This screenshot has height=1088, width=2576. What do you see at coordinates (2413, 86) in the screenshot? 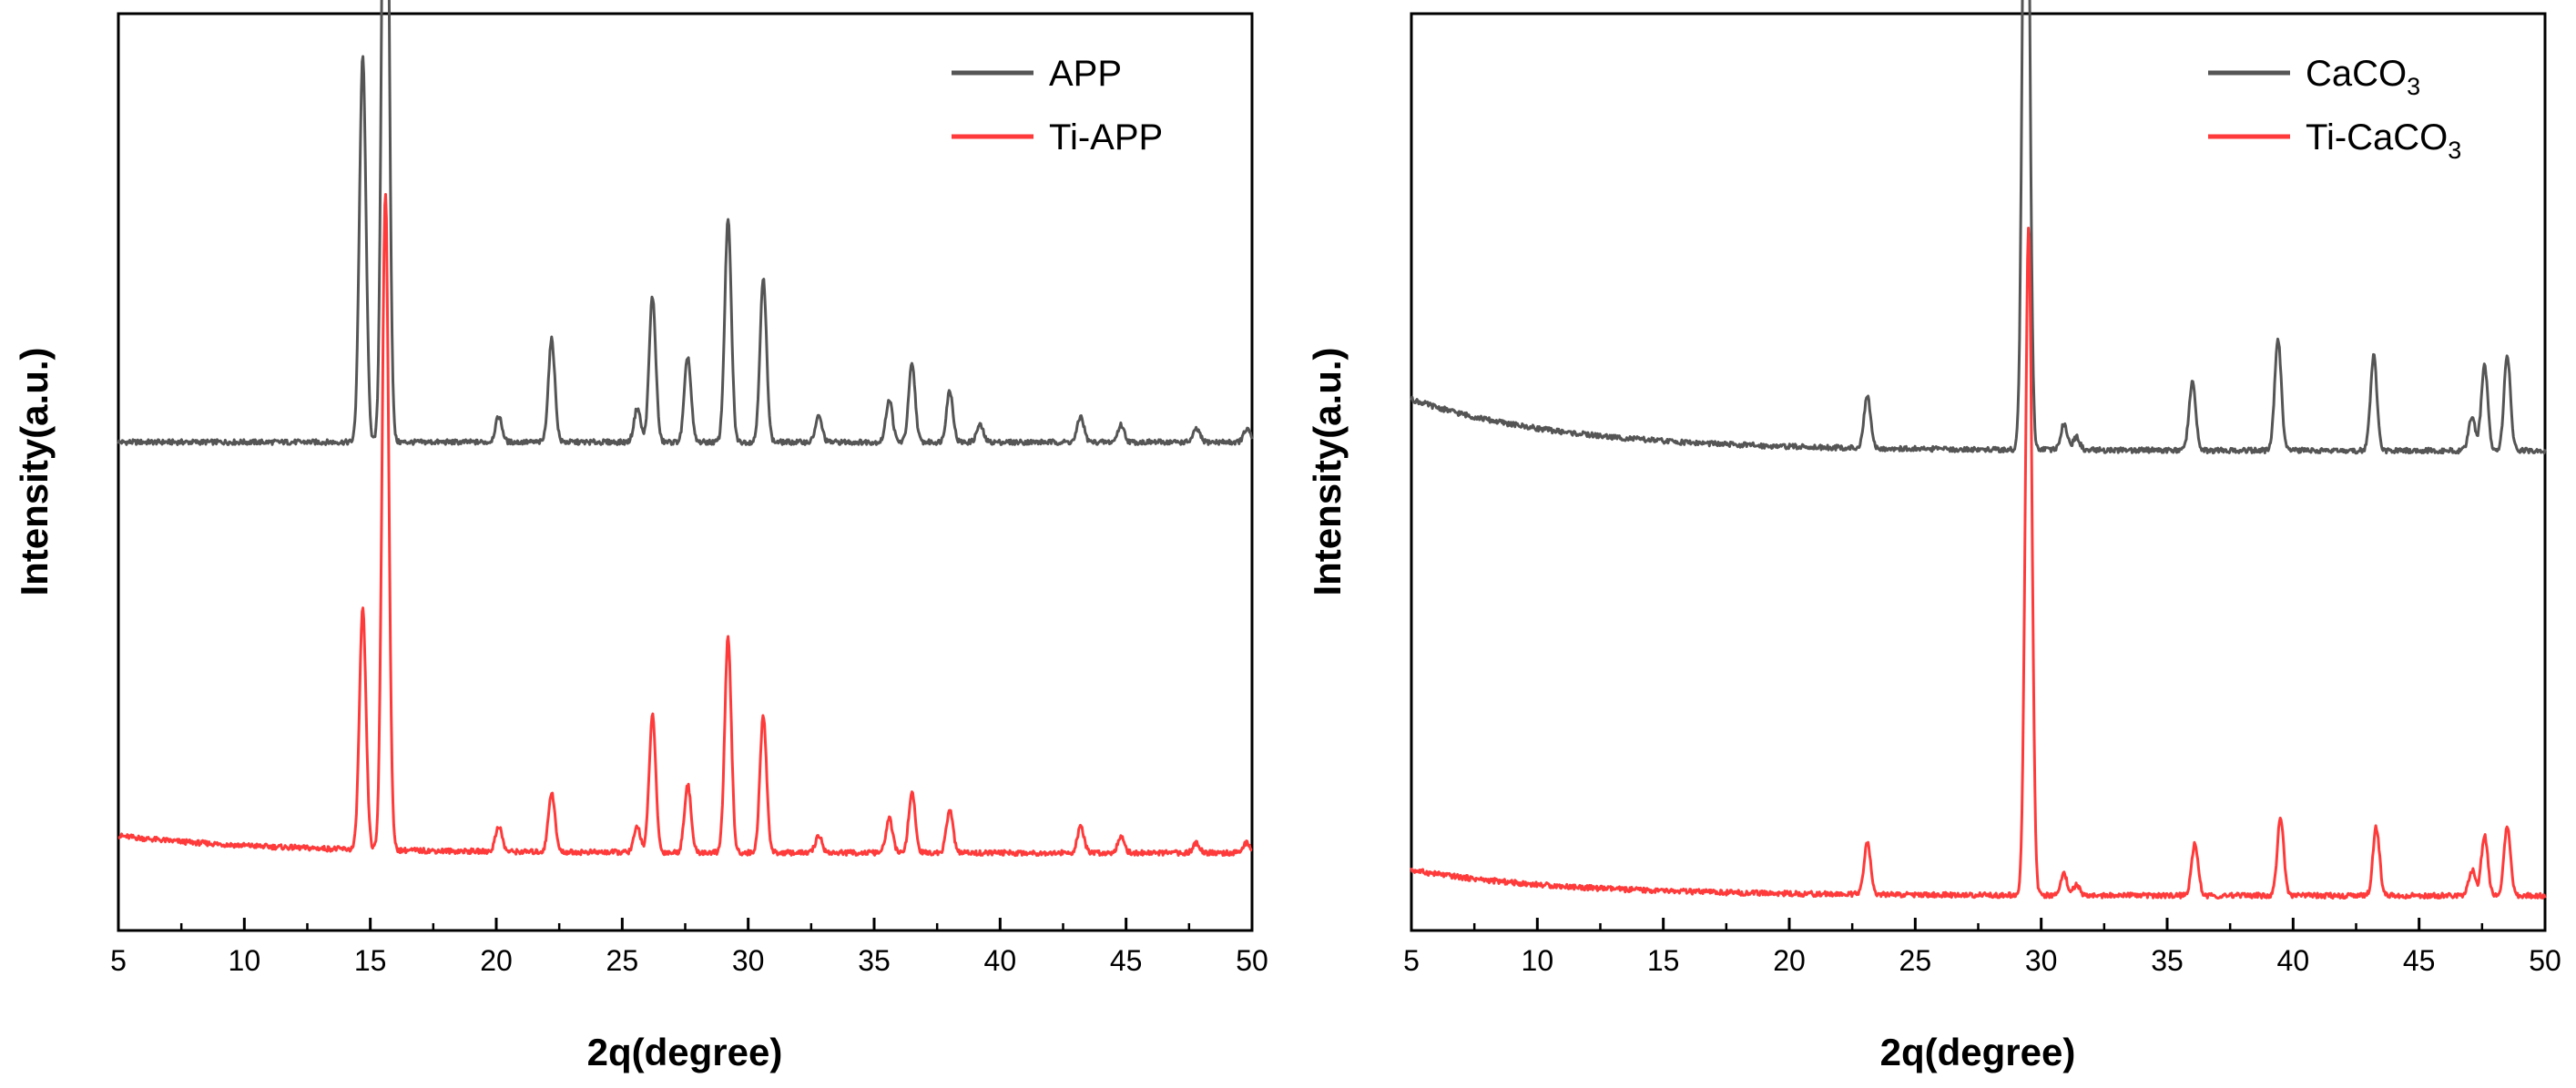
I see `legend-label-caco3-sub: 3` at bounding box center [2413, 86].